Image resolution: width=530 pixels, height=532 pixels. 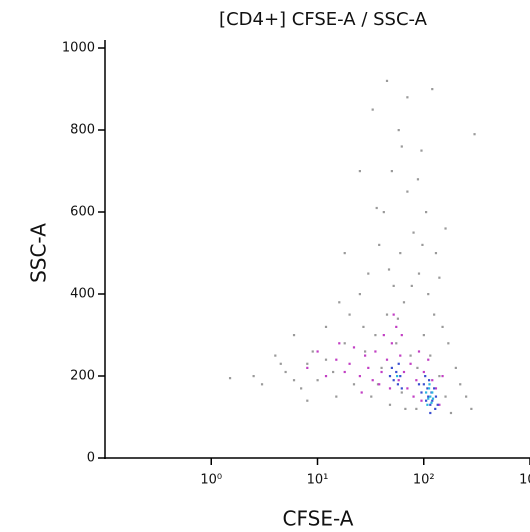 I want to click on y-tick-label: 600, so click(x=82, y=212).